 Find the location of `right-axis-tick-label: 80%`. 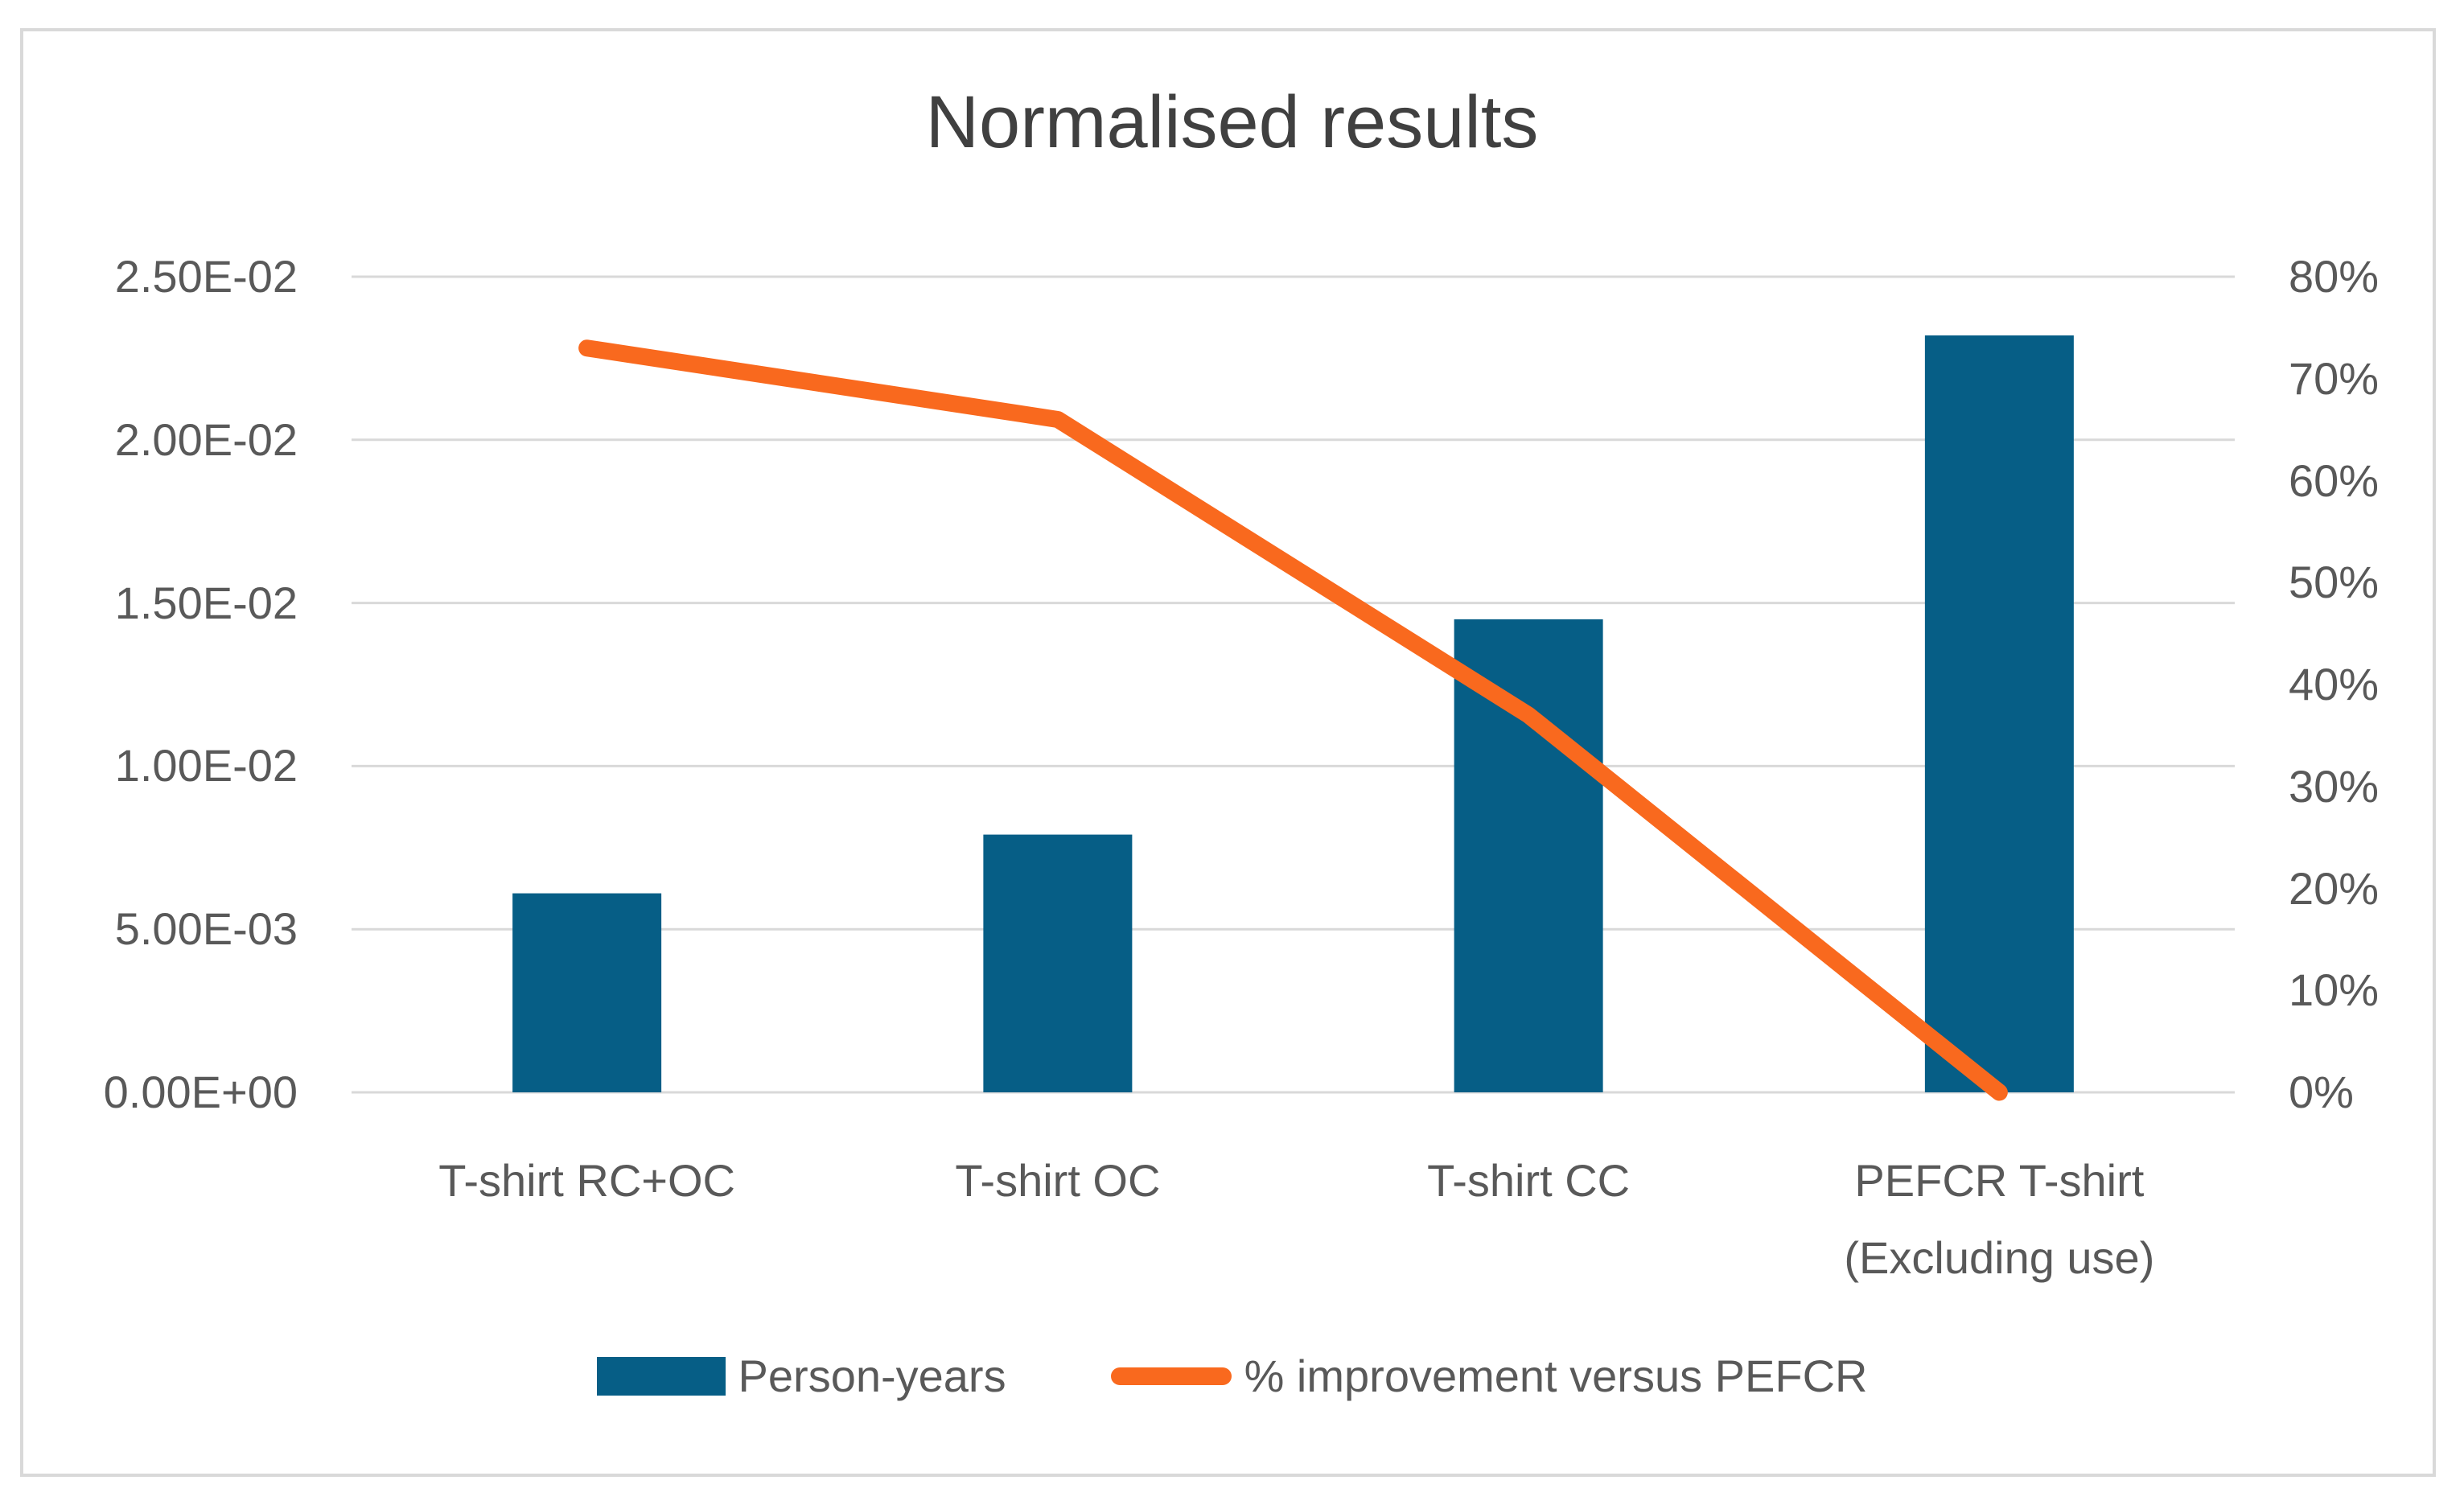

right-axis-tick-label: 80% is located at coordinates (2334, 276).